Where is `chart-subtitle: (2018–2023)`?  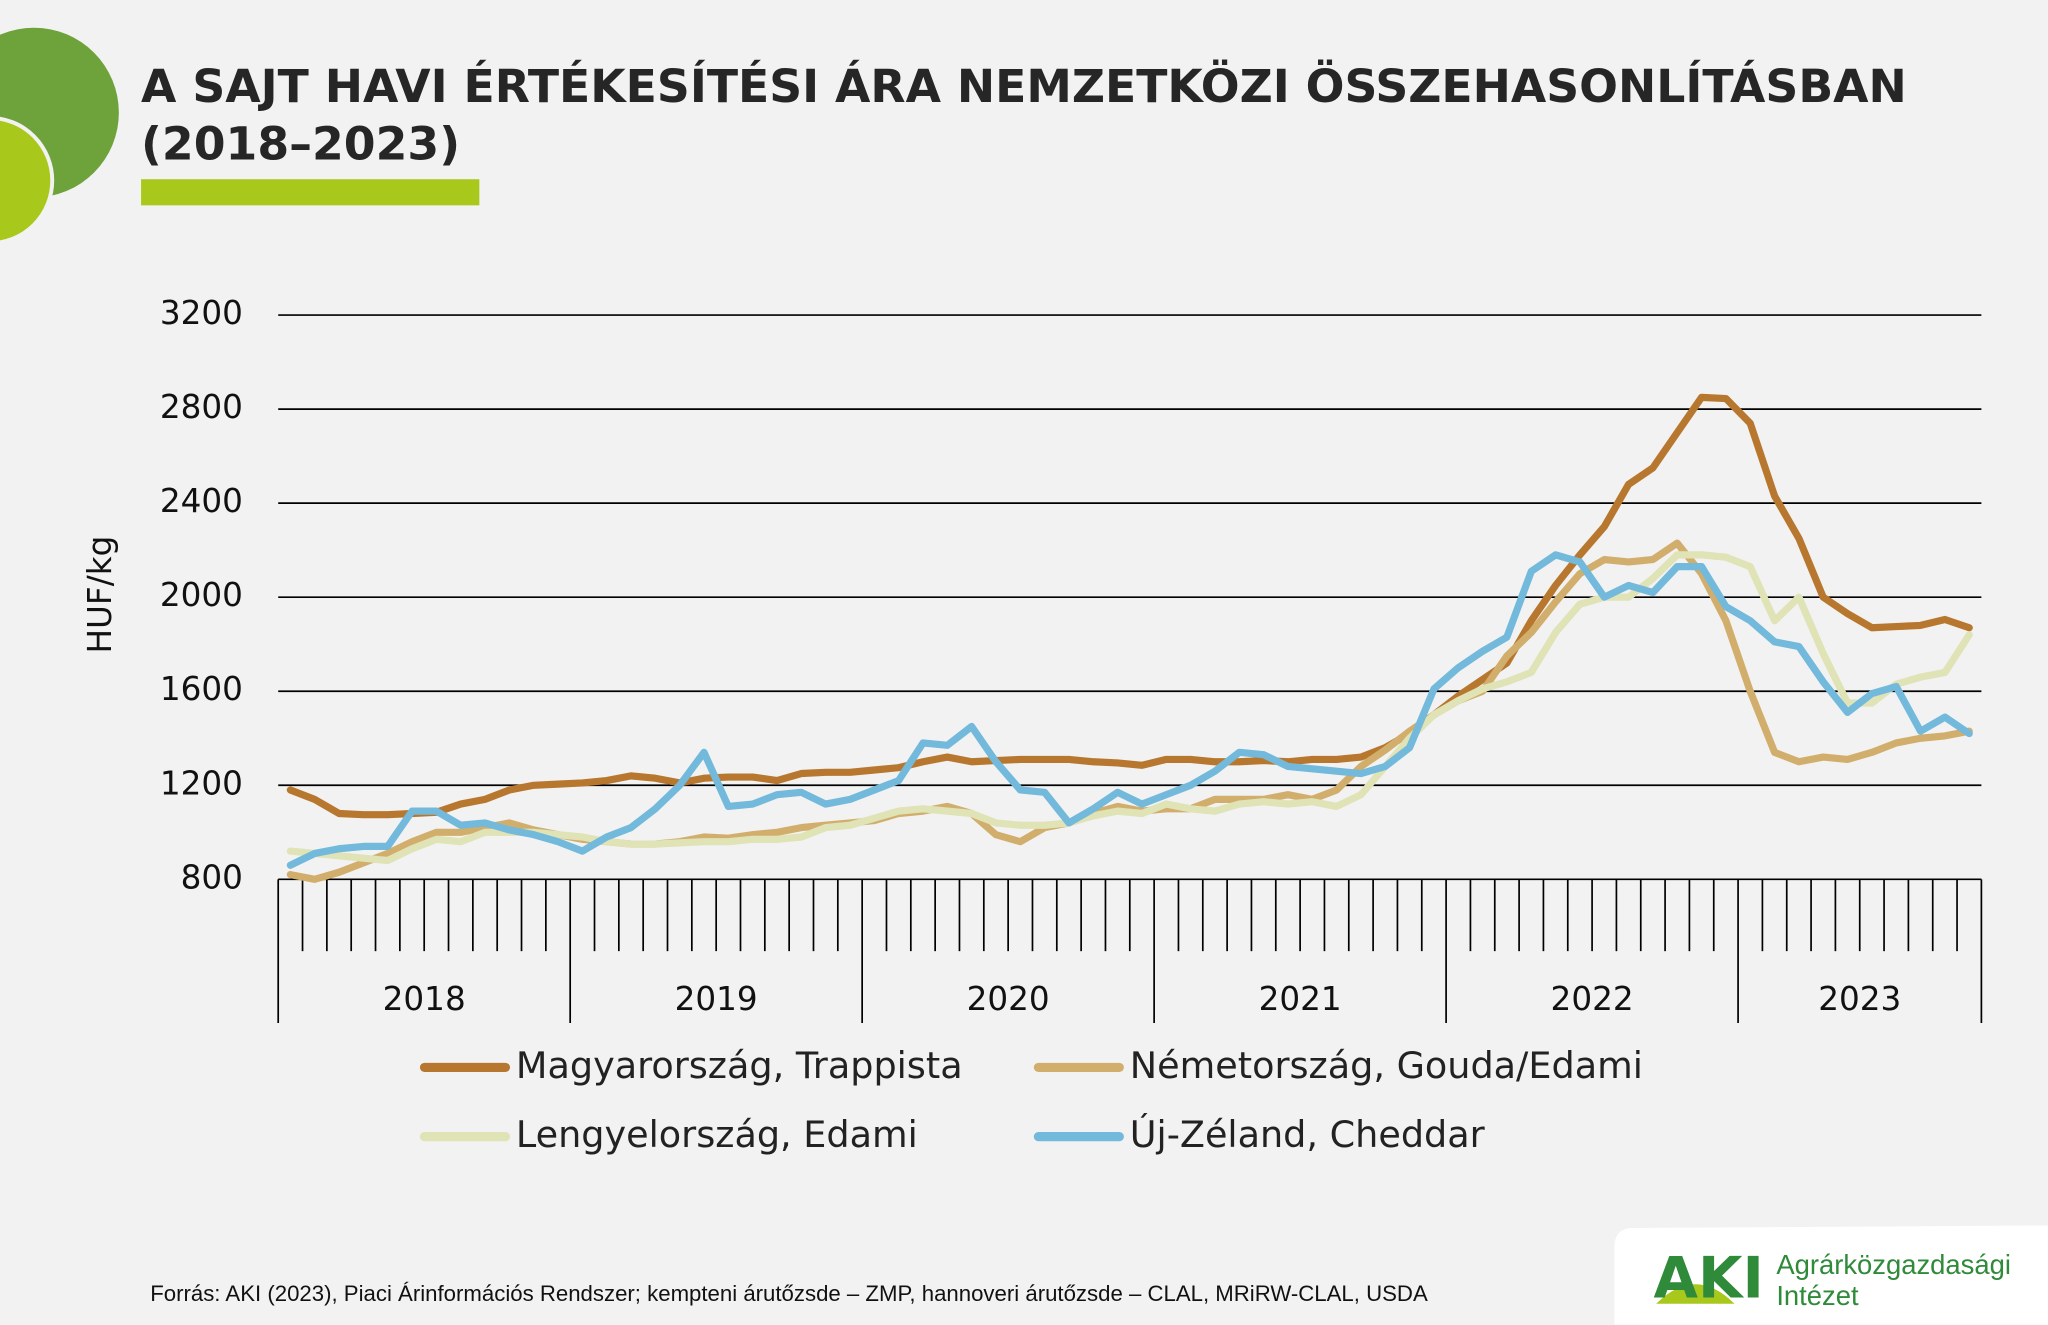 chart-subtitle: (2018–2023) is located at coordinates (300, 144).